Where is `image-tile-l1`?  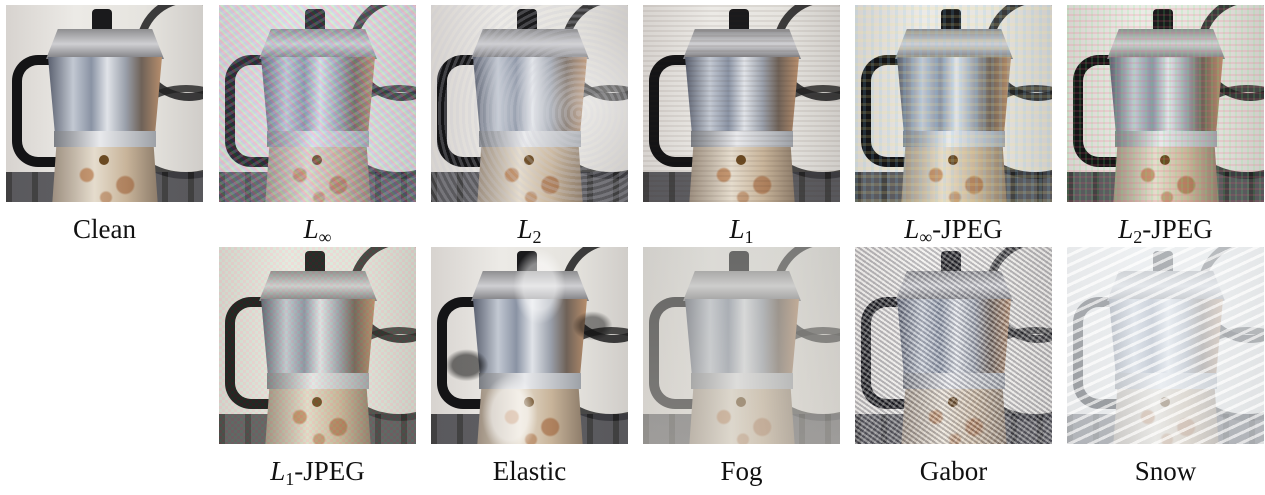 image-tile-l1 is located at coordinates (741, 103).